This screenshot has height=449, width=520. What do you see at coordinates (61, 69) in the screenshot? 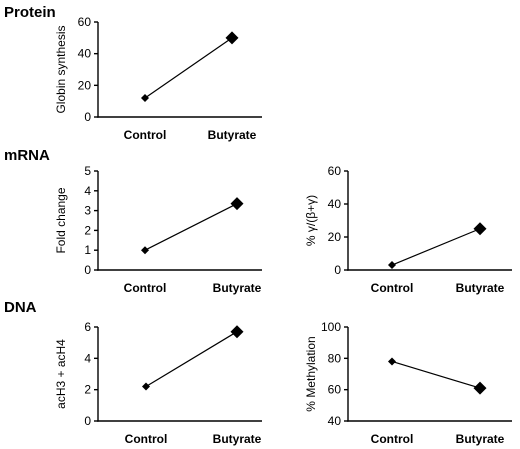
I see `y-axis-title: Globin synthesis` at bounding box center [61, 69].